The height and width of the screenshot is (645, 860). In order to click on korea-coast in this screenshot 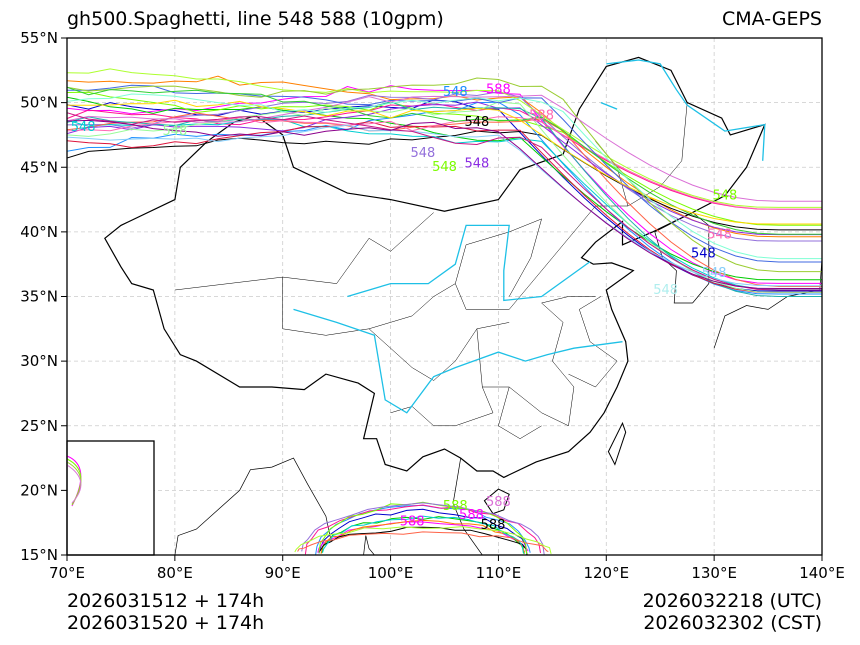, I will do `click(682, 258)`.